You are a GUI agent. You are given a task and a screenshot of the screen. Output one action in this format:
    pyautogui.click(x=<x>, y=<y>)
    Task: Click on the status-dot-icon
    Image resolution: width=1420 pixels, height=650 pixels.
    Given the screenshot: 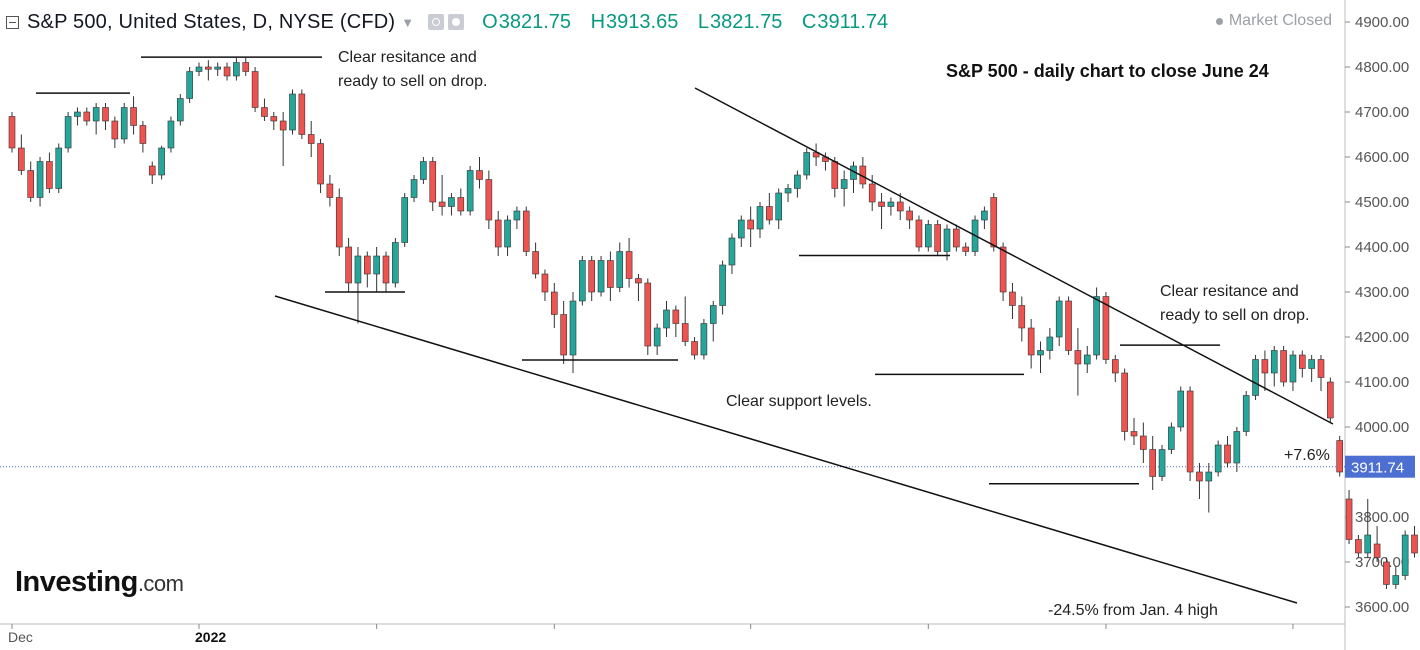 What is the action you would take?
    pyautogui.click(x=1219, y=21)
    